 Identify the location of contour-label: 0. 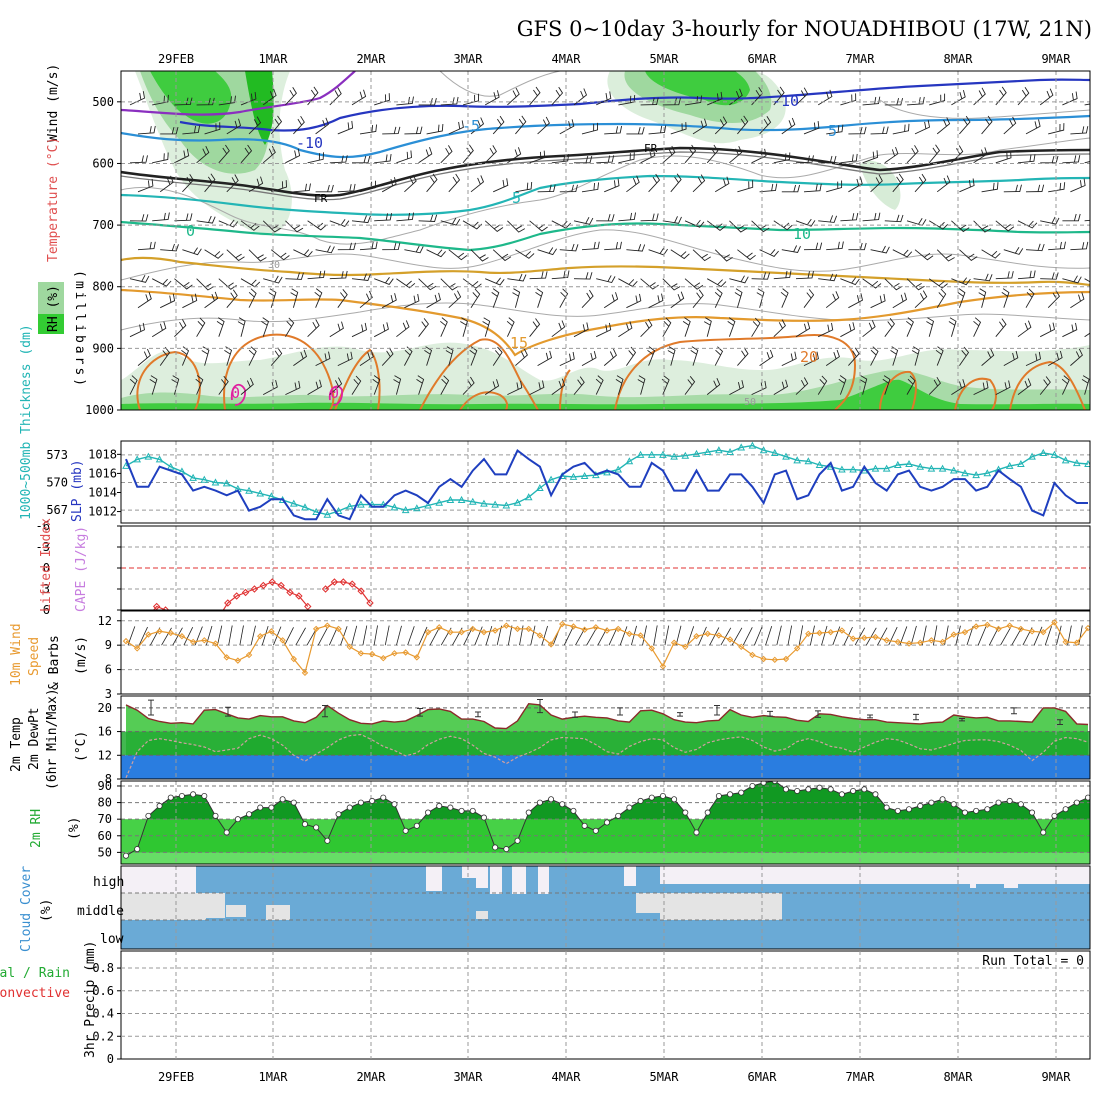
(235, 393).